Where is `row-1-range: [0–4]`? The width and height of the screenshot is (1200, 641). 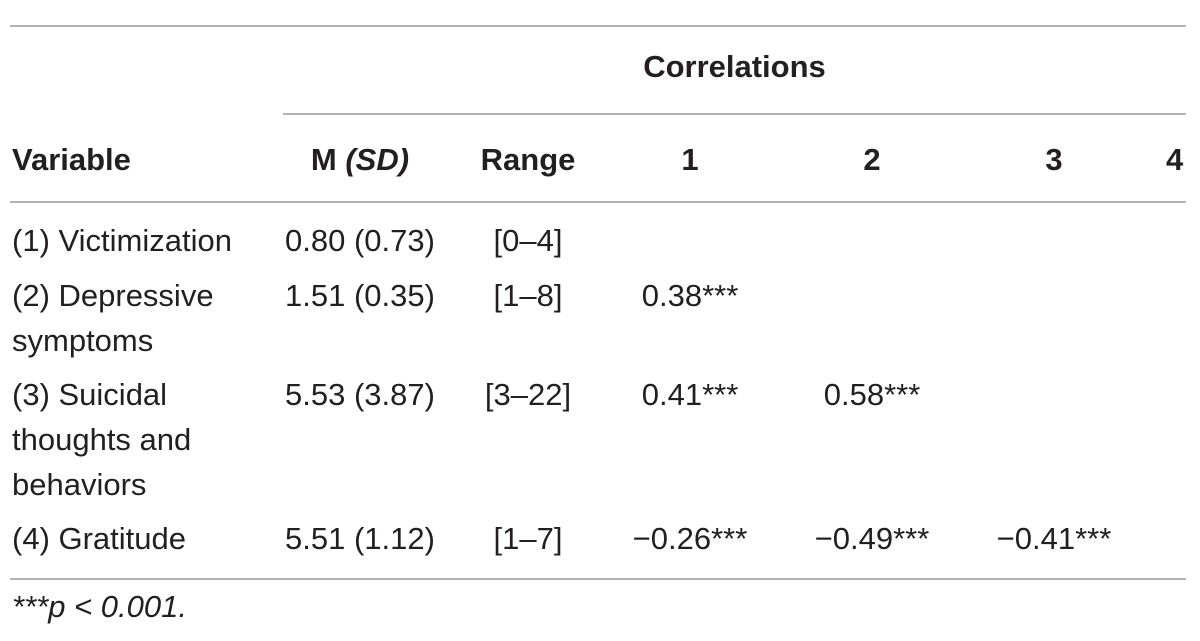
row-1-range: [0–4] is located at coordinates (528, 240).